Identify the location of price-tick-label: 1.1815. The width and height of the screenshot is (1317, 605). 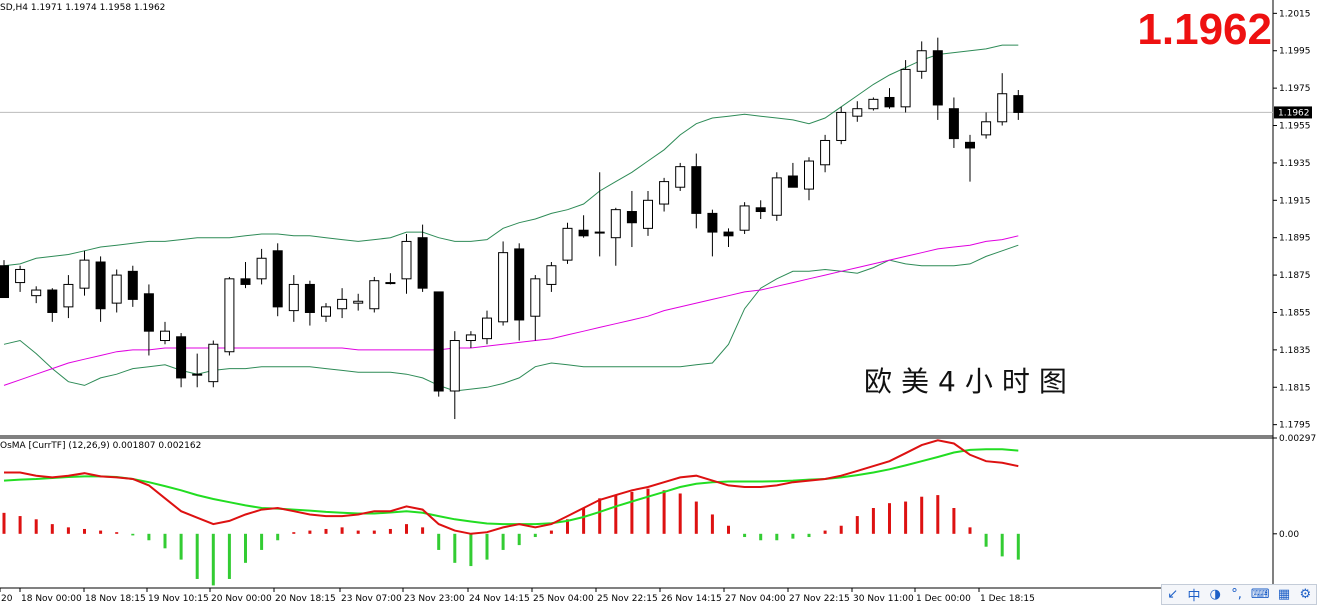
(1295, 388).